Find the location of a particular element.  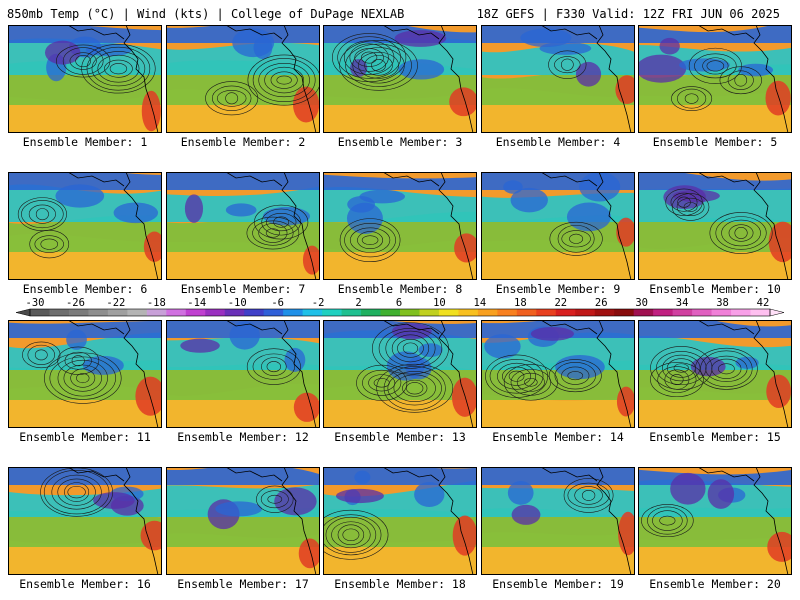

ensemble-member-label: Ensemble Member: 8 is located at coordinates (400, 289).